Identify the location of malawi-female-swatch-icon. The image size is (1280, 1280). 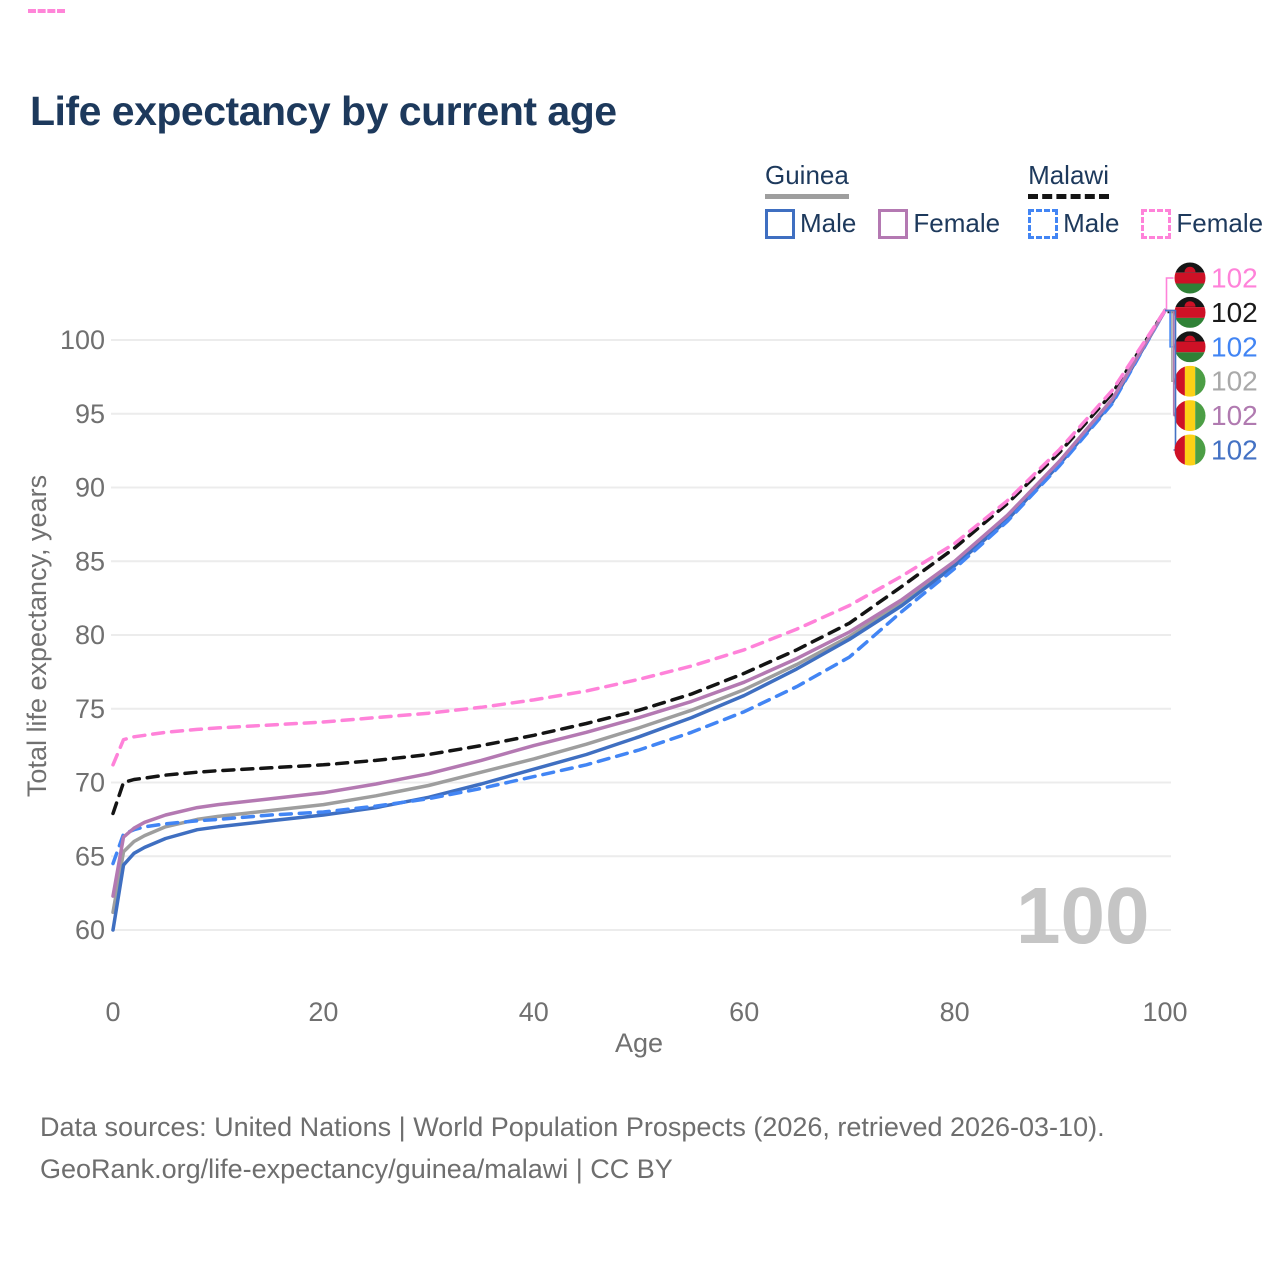
(1156, 223).